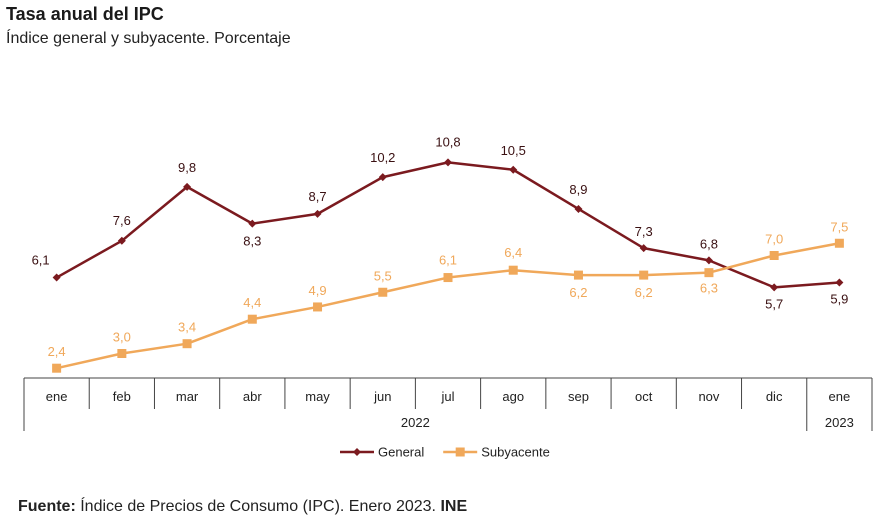  Describe the element at coordinates (578, 189) in the screenshot. I see `data-label-general: 8,9` at that location.